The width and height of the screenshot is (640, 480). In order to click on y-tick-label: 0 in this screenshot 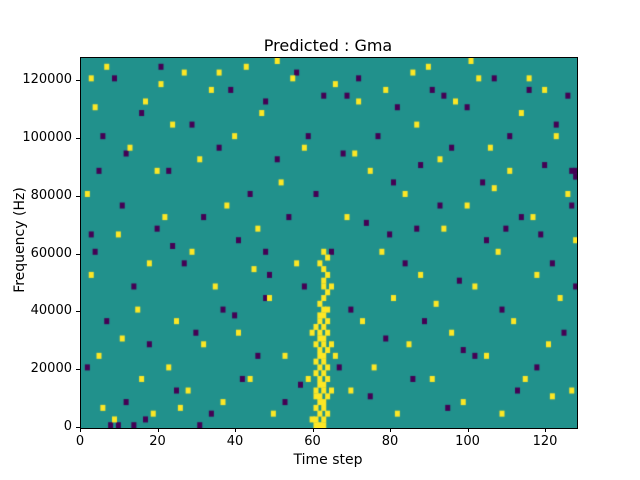, I will do `click(67, 426)`.